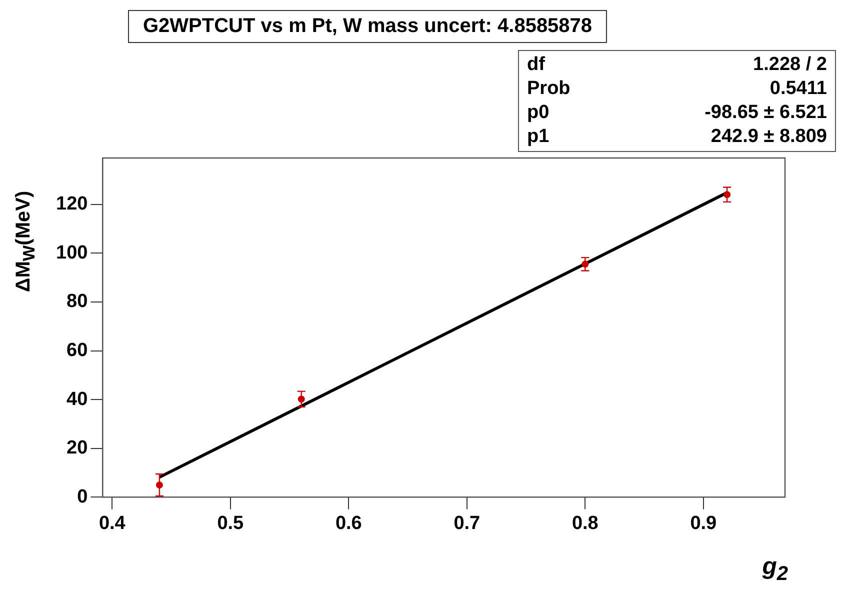  I want to click on x-tick-label: 0.6, so click(348, 523).